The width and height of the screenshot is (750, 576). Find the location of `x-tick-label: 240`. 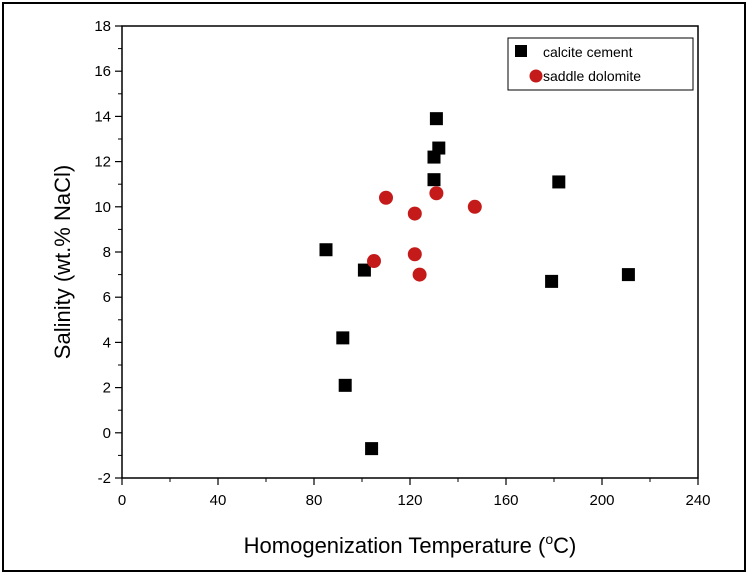

x-tick-label: 240 is located at coordinates (697, 500).